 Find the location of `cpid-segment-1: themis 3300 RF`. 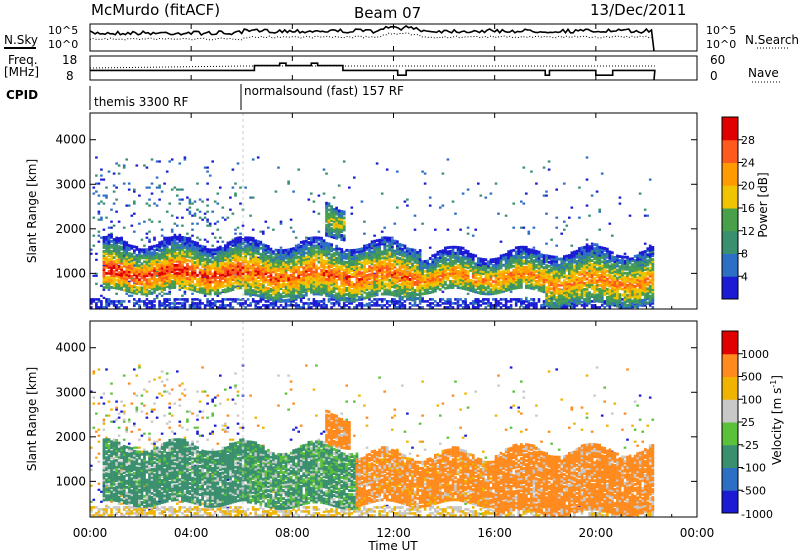

cpid-segment-1: themis 3300 RF is located at coordinates (141, 102).